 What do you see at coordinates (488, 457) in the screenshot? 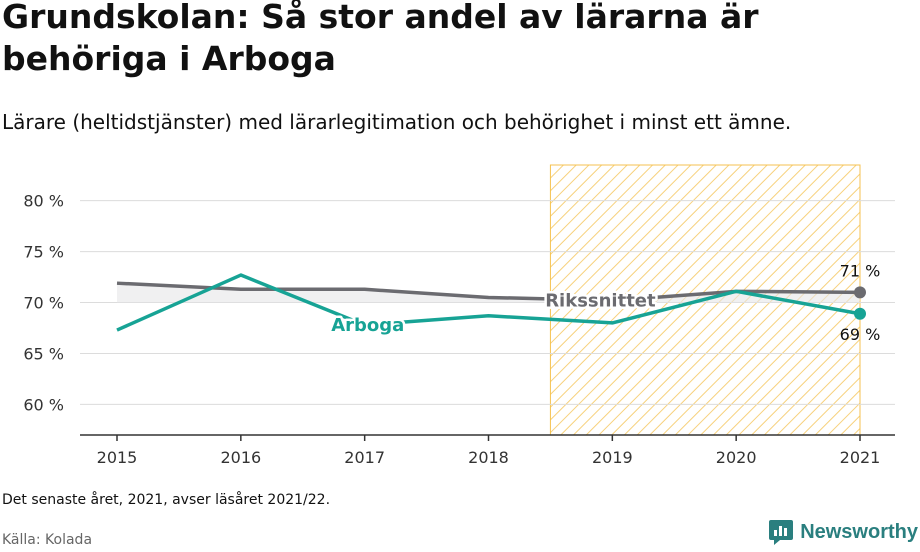
I see `x-tick-label: 2018` at bounding box center [488, 457].